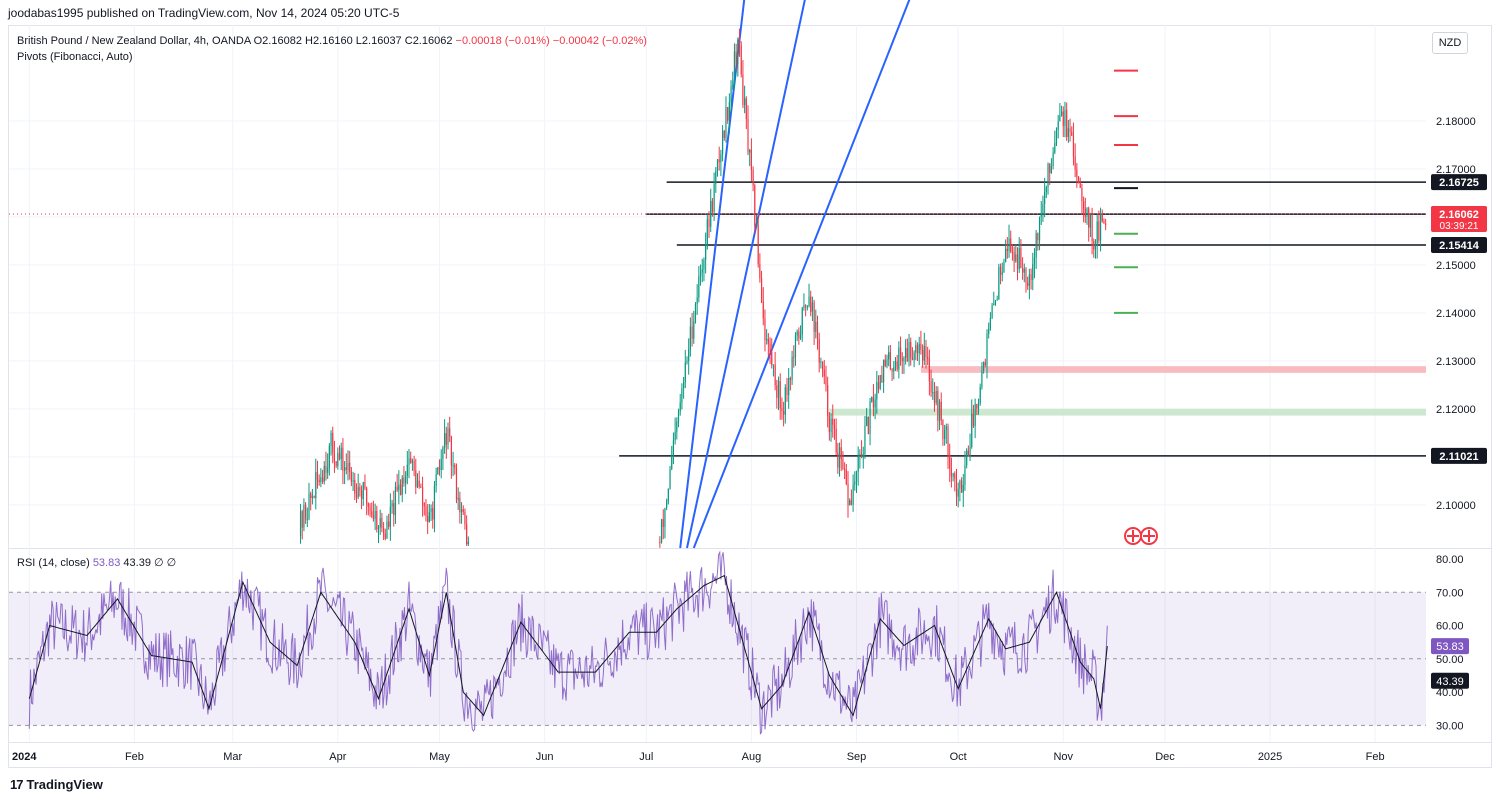 The width and height of the screenshot is (1500, 802). Describe the element at coordinates (96, 562) in the screenshot. I see `rsi-legend: RSI (14, close) 53.83 43.39 ∅ ∅` at that location.